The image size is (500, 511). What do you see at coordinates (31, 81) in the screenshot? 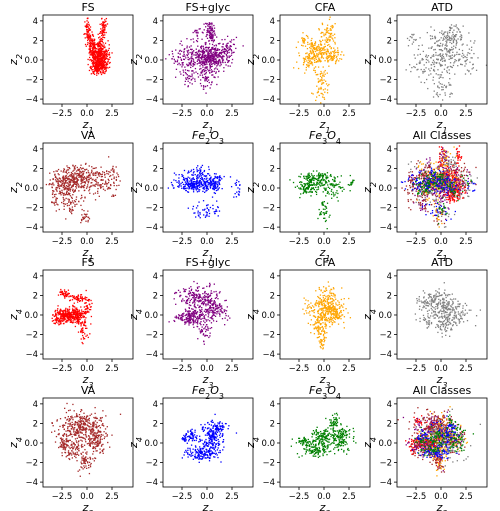
I see `y-tick-label: −2` at bounding box center [31, 81].